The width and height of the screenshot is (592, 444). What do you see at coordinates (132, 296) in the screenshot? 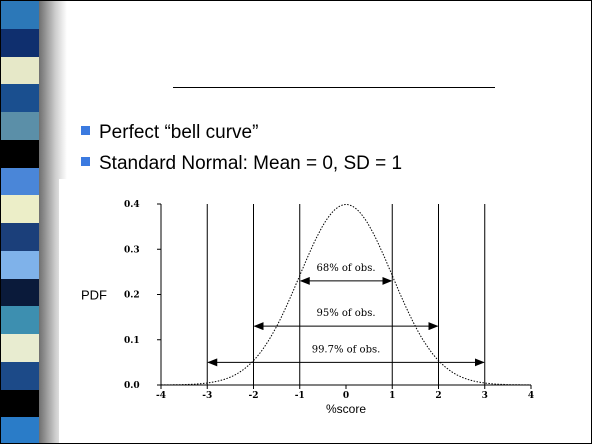
I see `y-tick-label: 0.2` at bounding box center [132, 296].